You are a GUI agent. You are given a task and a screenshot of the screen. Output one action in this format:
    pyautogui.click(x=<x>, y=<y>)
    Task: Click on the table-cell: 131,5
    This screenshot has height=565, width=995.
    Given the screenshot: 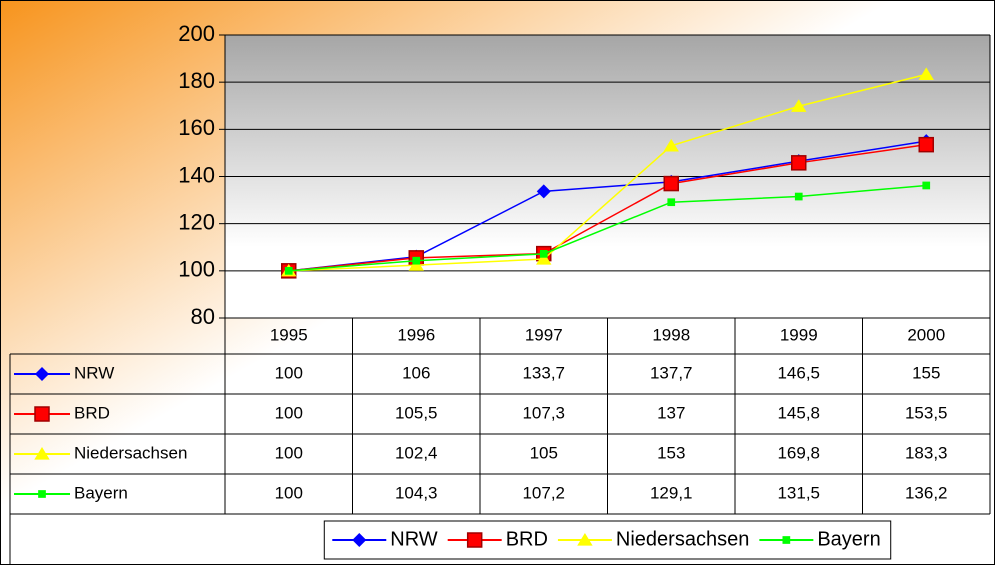 What is the action you would take?
    pyautogui.click(x=798, y=492)
    